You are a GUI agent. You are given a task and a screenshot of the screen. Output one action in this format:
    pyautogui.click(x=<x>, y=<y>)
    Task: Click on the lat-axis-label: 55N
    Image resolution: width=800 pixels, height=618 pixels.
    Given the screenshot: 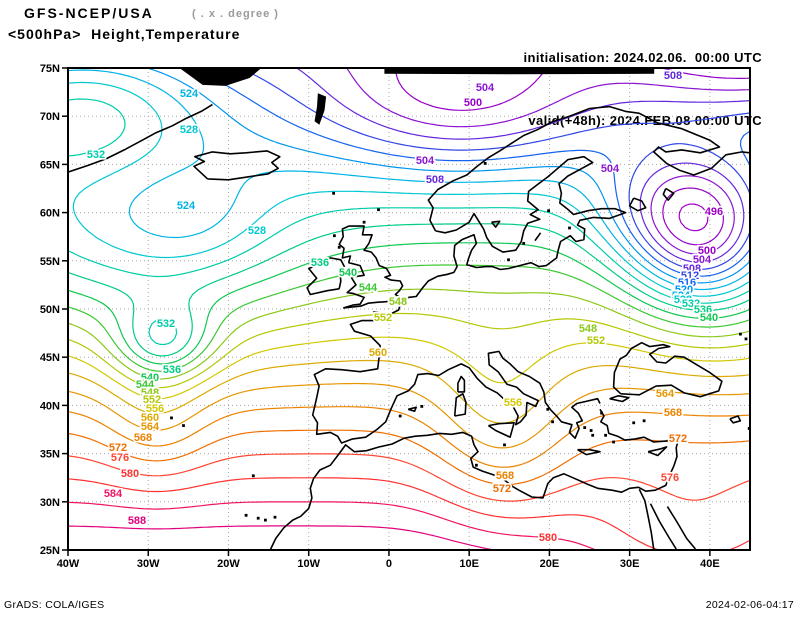 What is the action you would take?
    pyautogui.click(x=50, y=262)
    